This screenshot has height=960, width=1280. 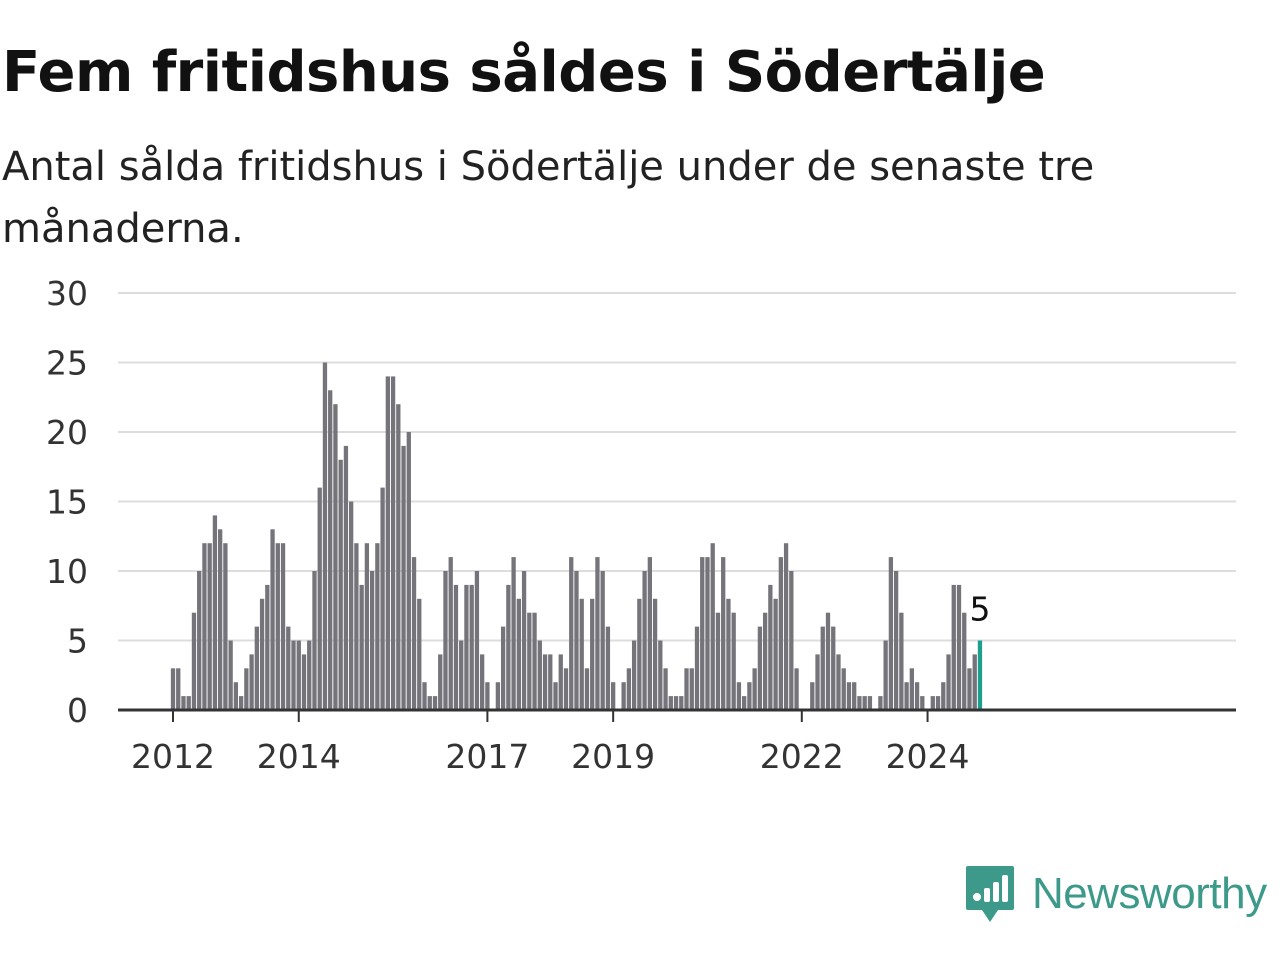 What do you see at coordinates (613, 756) in the screenshot?
I see `x-tick-label: 2019` at bounding box center [613, 756].